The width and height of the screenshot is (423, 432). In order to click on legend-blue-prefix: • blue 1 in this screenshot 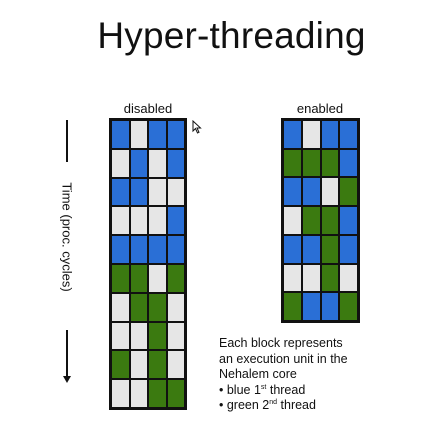, I will do `click(240, 389)`.